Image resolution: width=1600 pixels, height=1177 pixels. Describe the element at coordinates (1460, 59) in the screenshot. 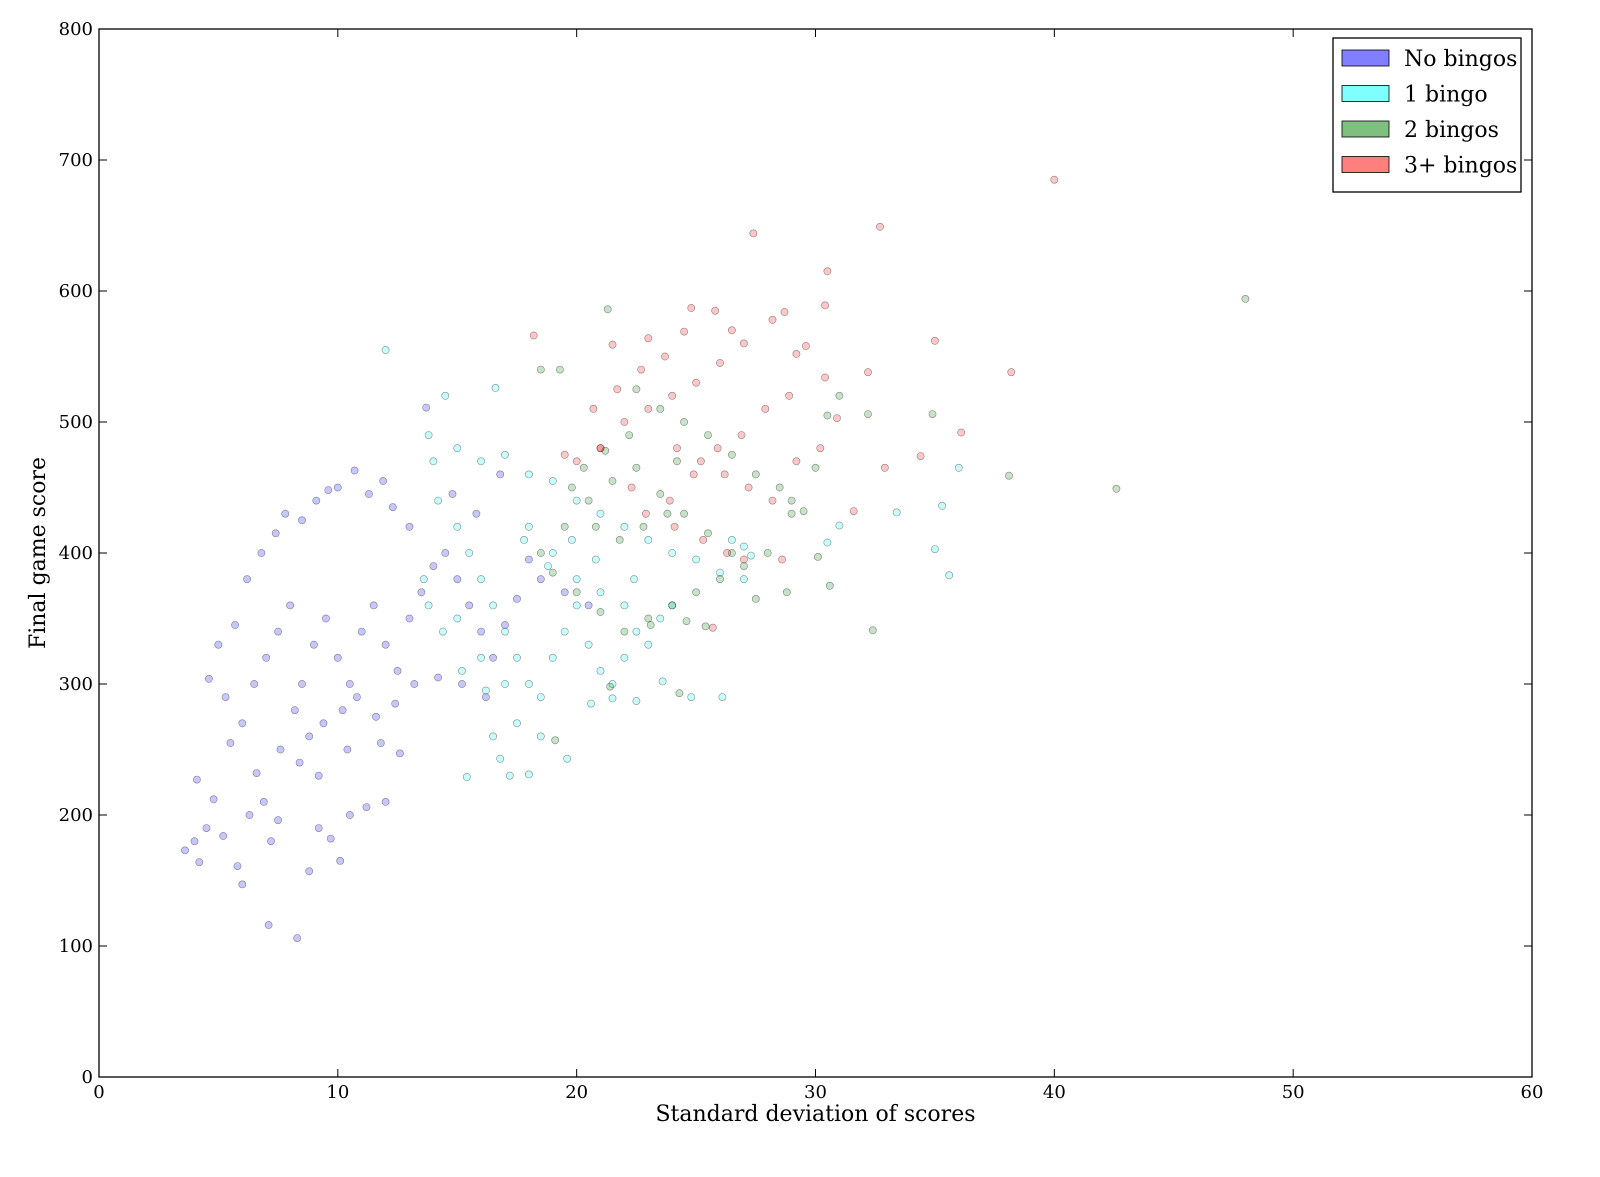

I see `legend-label: No bingos` at that location.